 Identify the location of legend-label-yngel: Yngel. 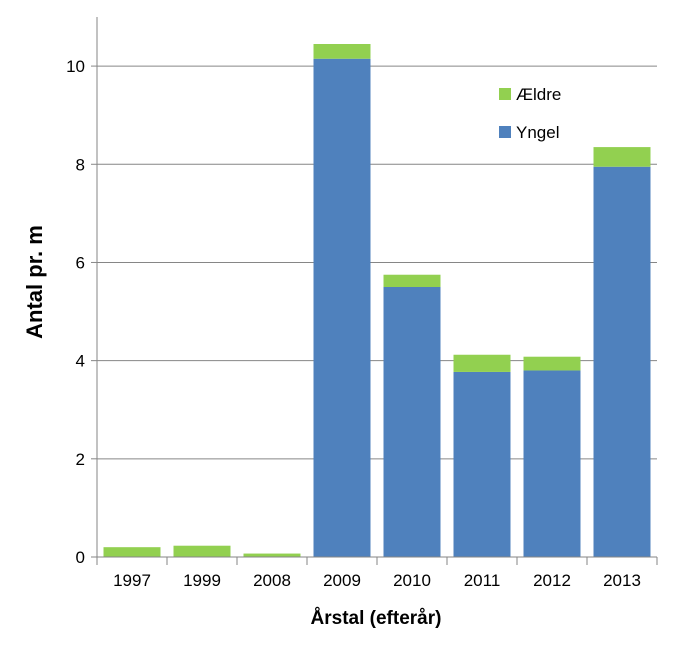
(537, 132).